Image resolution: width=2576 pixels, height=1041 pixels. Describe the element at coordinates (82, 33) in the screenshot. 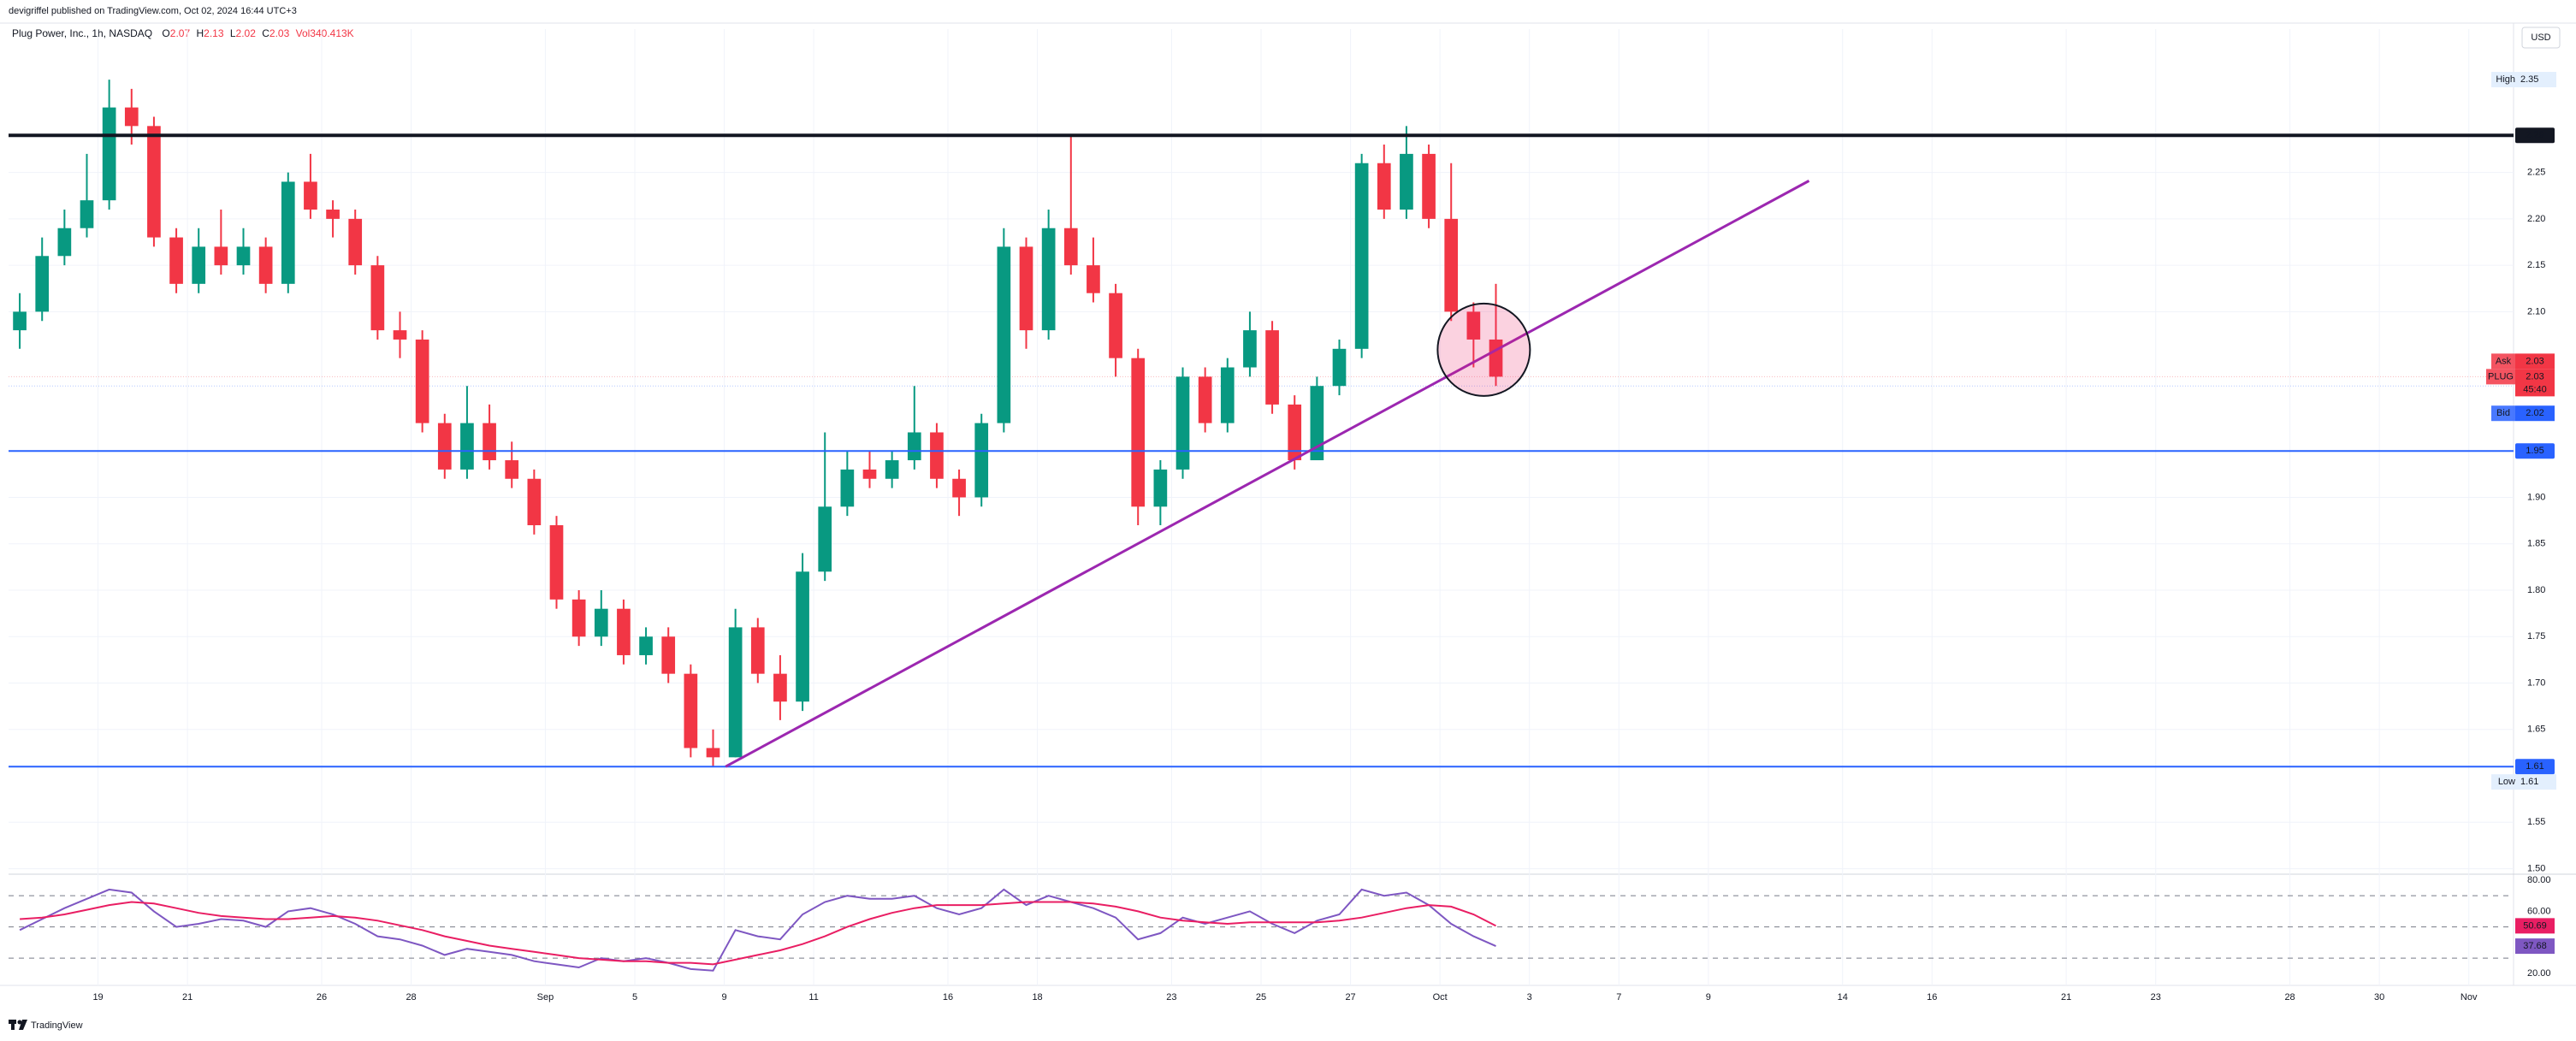

I see `symbol-title: Plug Power, Inc., 1h, NASDAQ` at that location.